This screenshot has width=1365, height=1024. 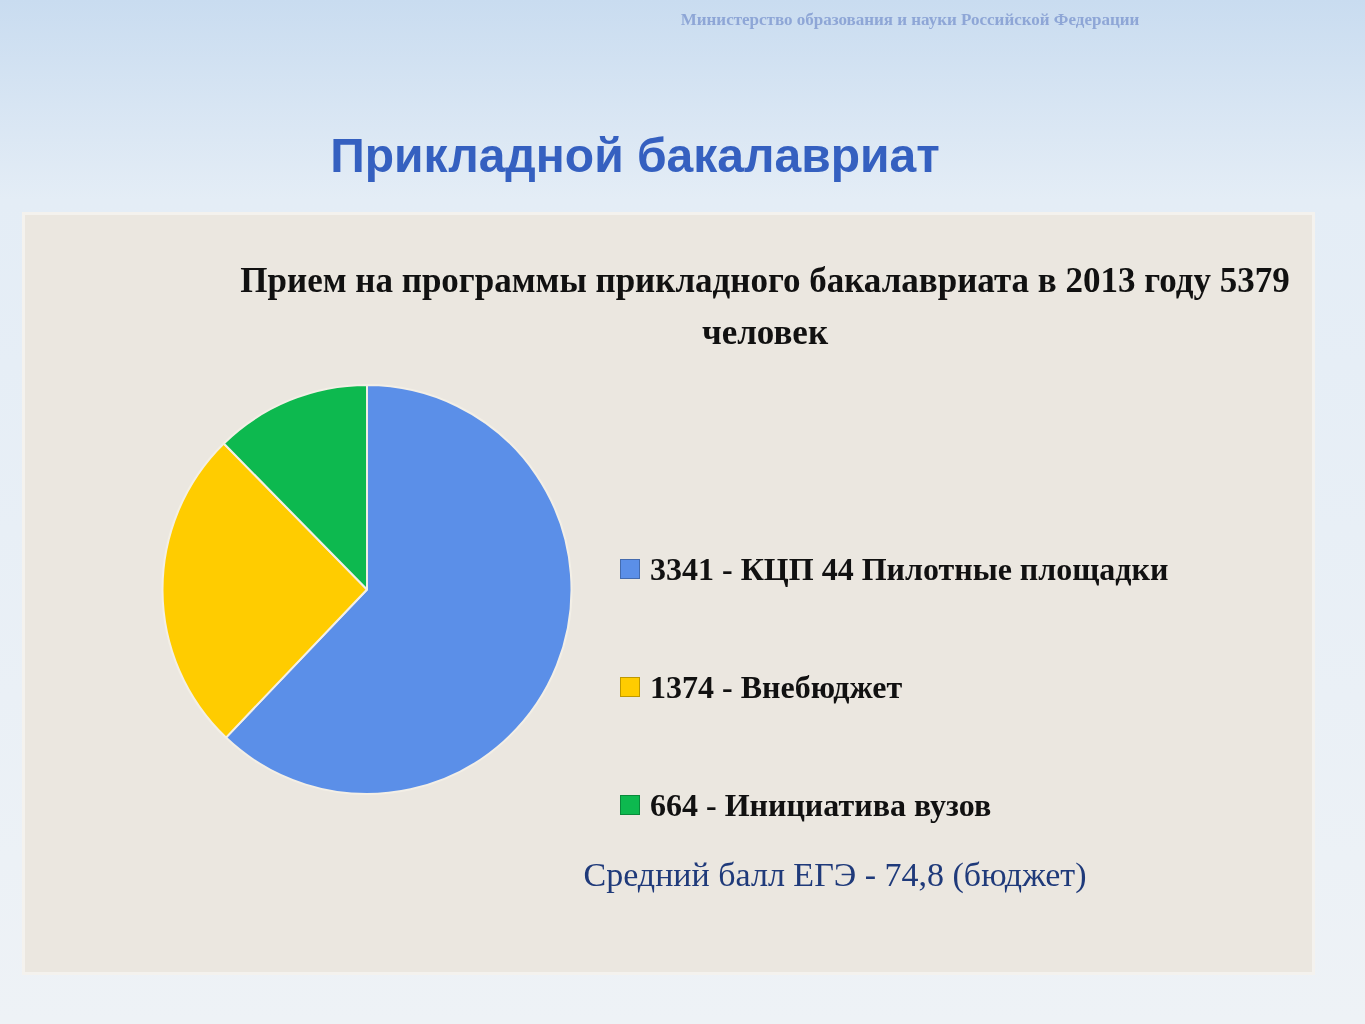 I want to click on chart-title: Прикладной бакалавриат, so click(x=635, y=155).